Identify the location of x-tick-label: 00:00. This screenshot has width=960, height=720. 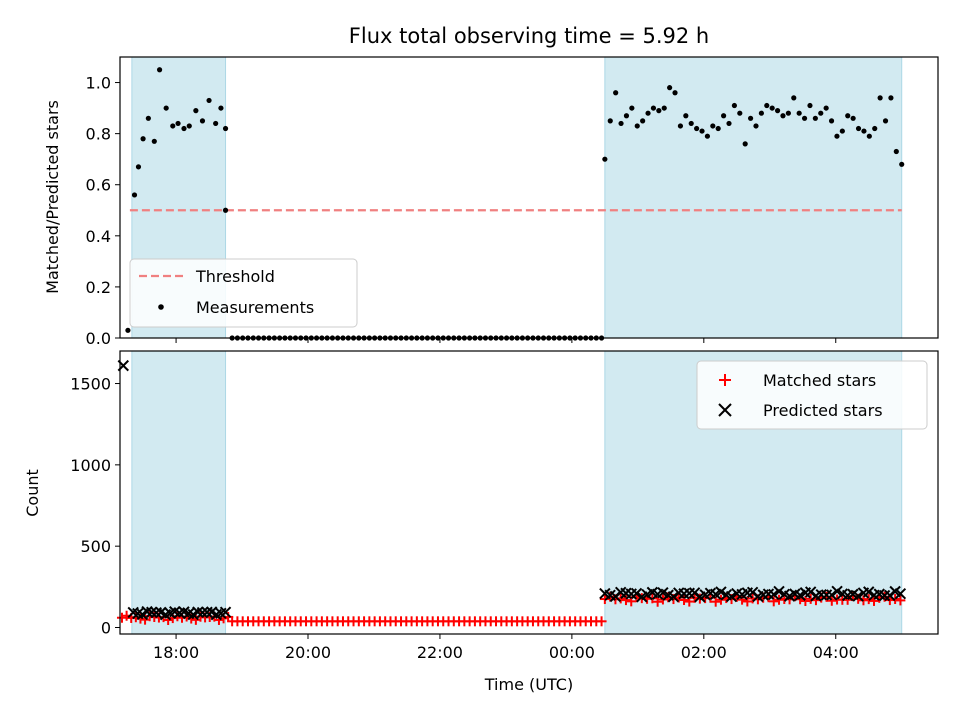
(572, 652).